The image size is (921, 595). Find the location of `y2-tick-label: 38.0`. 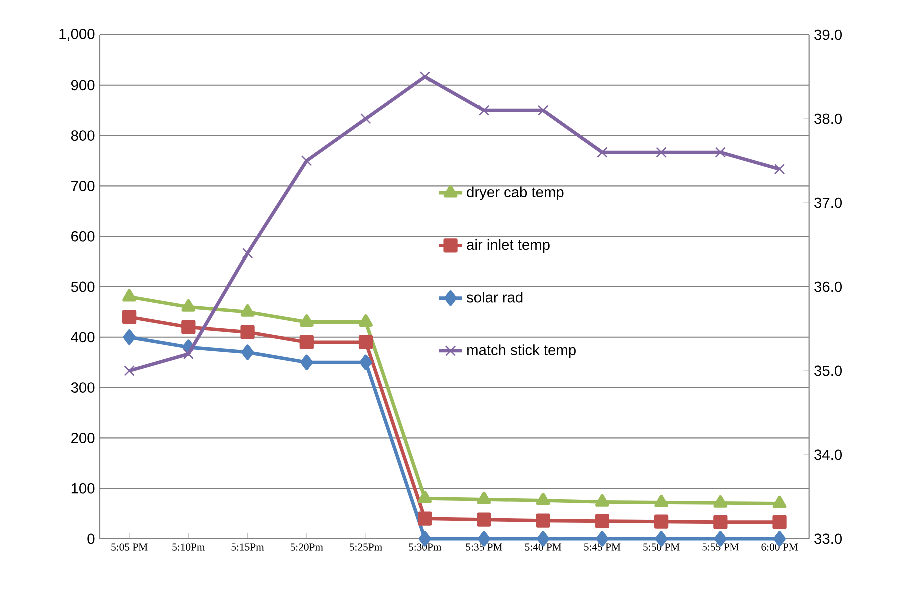

y2-tick-label: 38.0 is located at coordinates (828, 119).